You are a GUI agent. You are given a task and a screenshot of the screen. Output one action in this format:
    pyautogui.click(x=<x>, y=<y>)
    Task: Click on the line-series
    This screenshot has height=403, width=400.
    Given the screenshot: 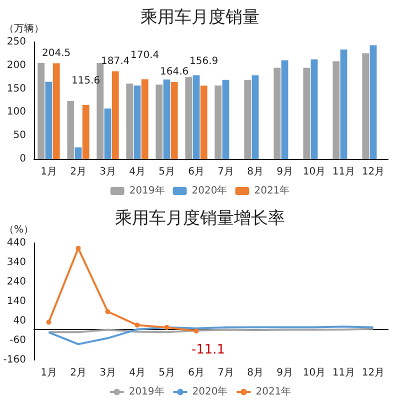 What is the action you would take?
    pyautogui.click(x=211, y=336)
    